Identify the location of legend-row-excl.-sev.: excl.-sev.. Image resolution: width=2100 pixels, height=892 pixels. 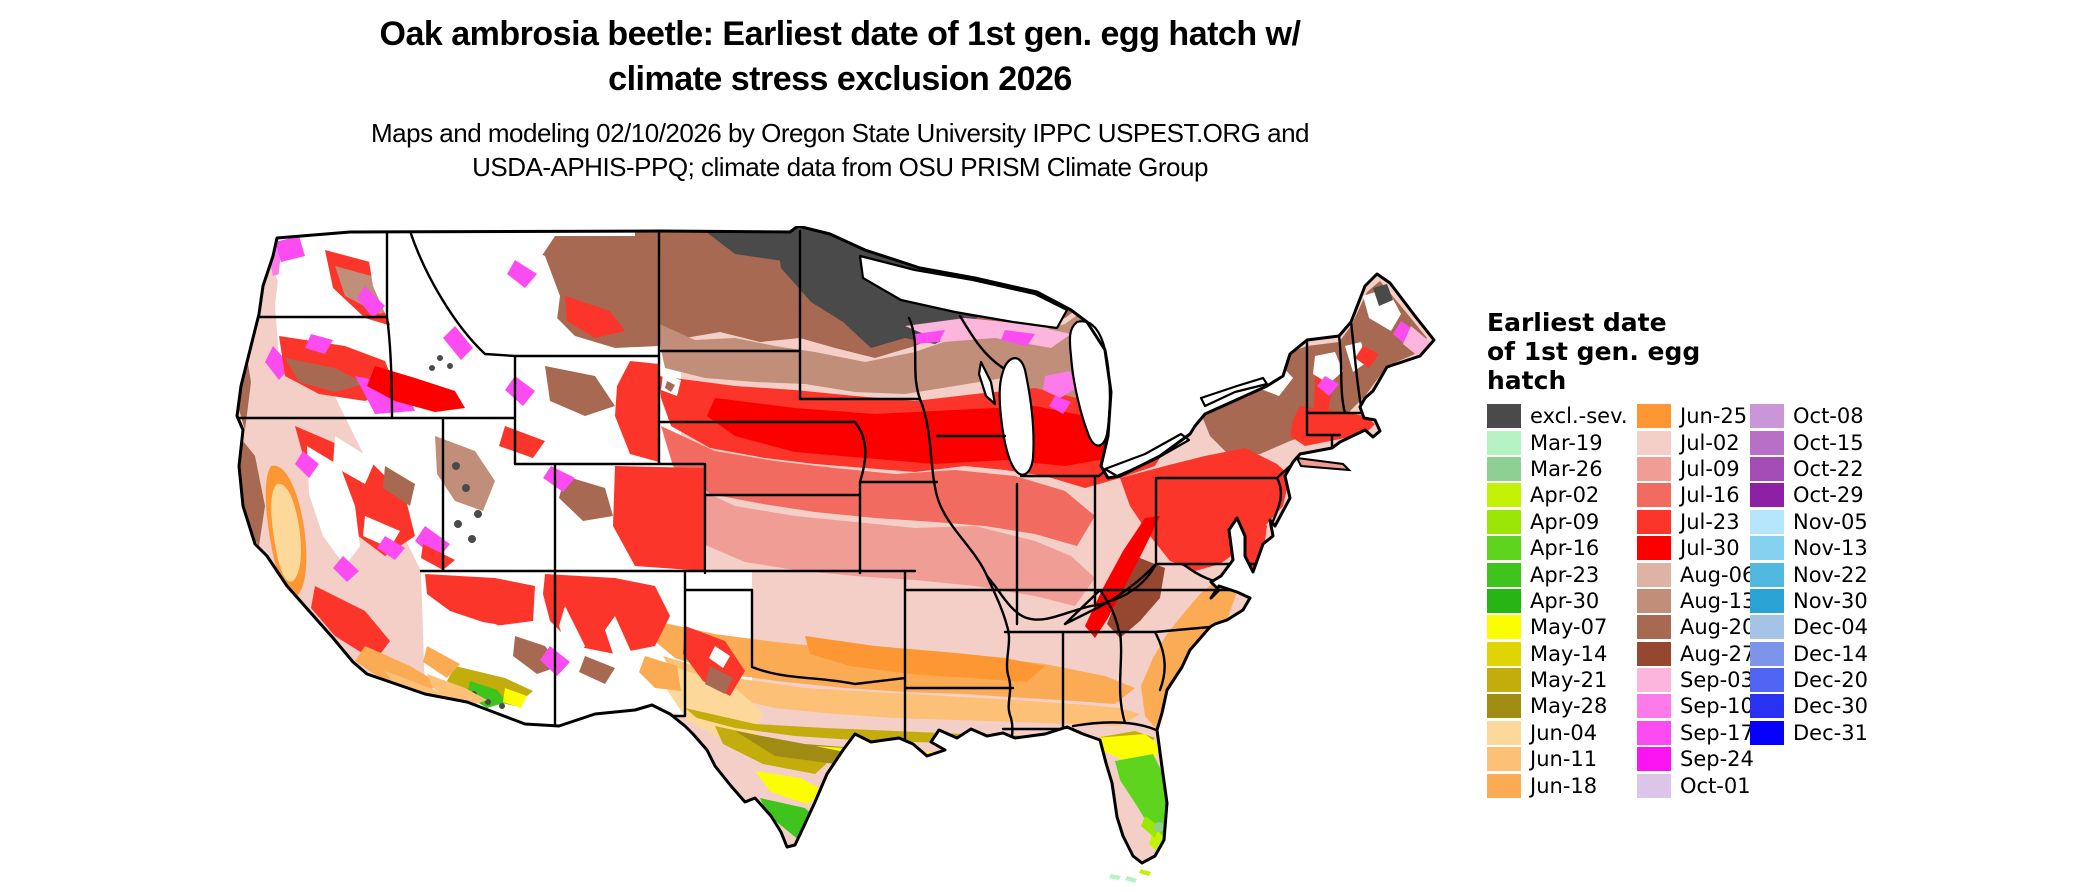
(1557, 416).